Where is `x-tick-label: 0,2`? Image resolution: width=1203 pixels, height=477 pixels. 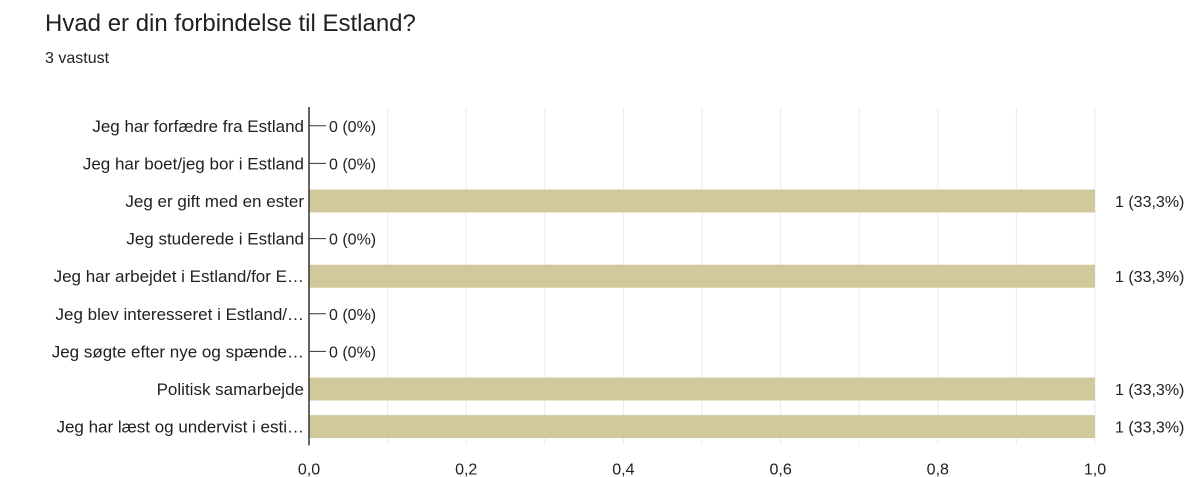
x-tick-label: 0,2 is located at coordinates (466, 469).